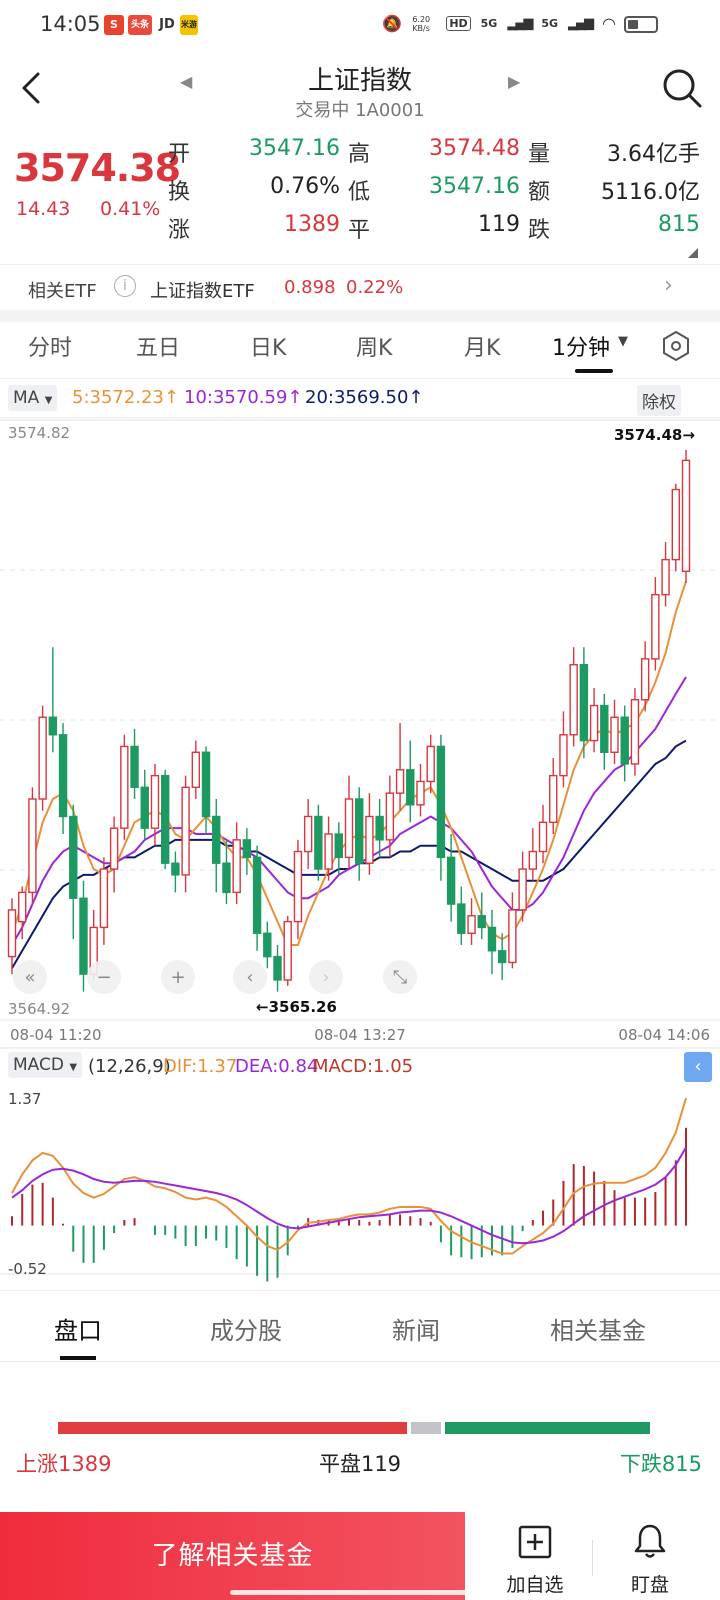  What do you see at coordinates (78, 1331) in the screenshot?
I see `tab-order-book: 盘口` at bounding box center [78, 1331].